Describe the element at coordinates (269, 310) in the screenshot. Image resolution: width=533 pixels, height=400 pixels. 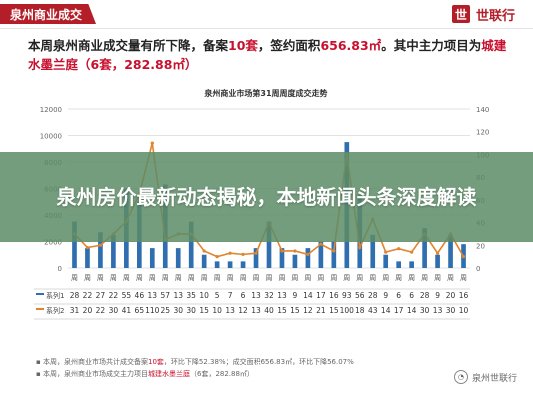
I see `table-cell: 40` at that location.